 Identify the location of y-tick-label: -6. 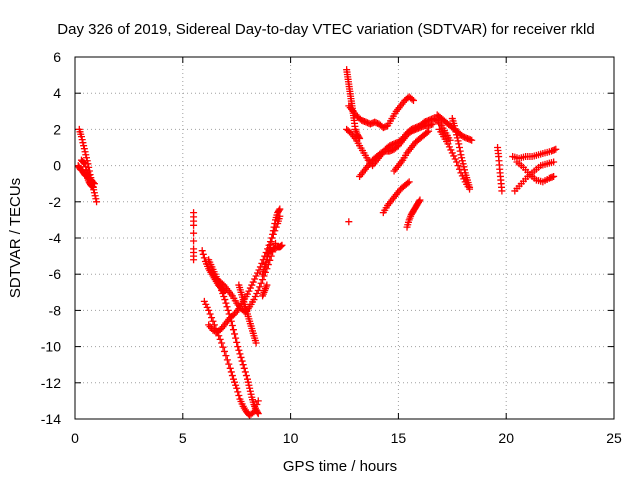
(55, 274).